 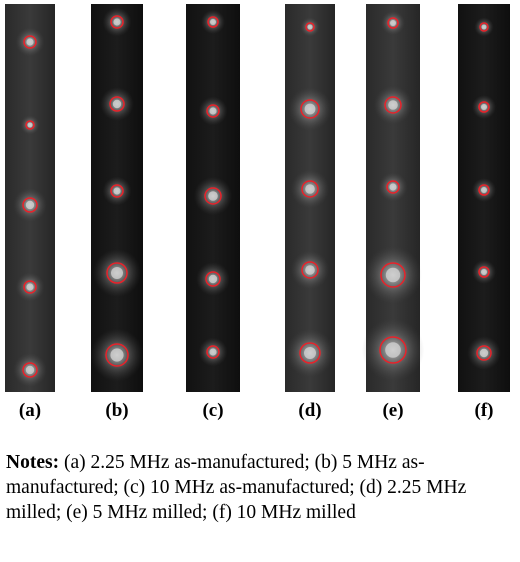 I want to click on panel-label: (d), so click(x=309, y=410).